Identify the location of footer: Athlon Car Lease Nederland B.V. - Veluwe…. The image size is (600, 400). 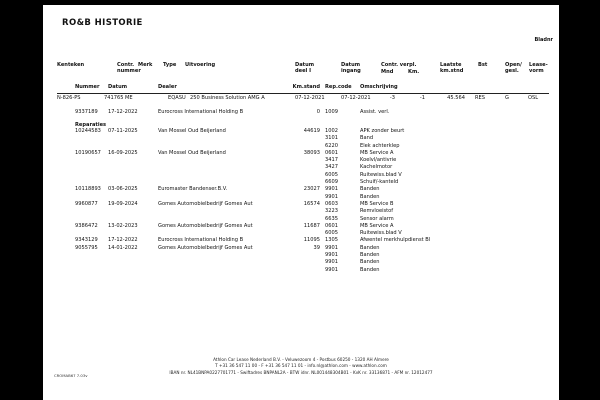
(301, 366).